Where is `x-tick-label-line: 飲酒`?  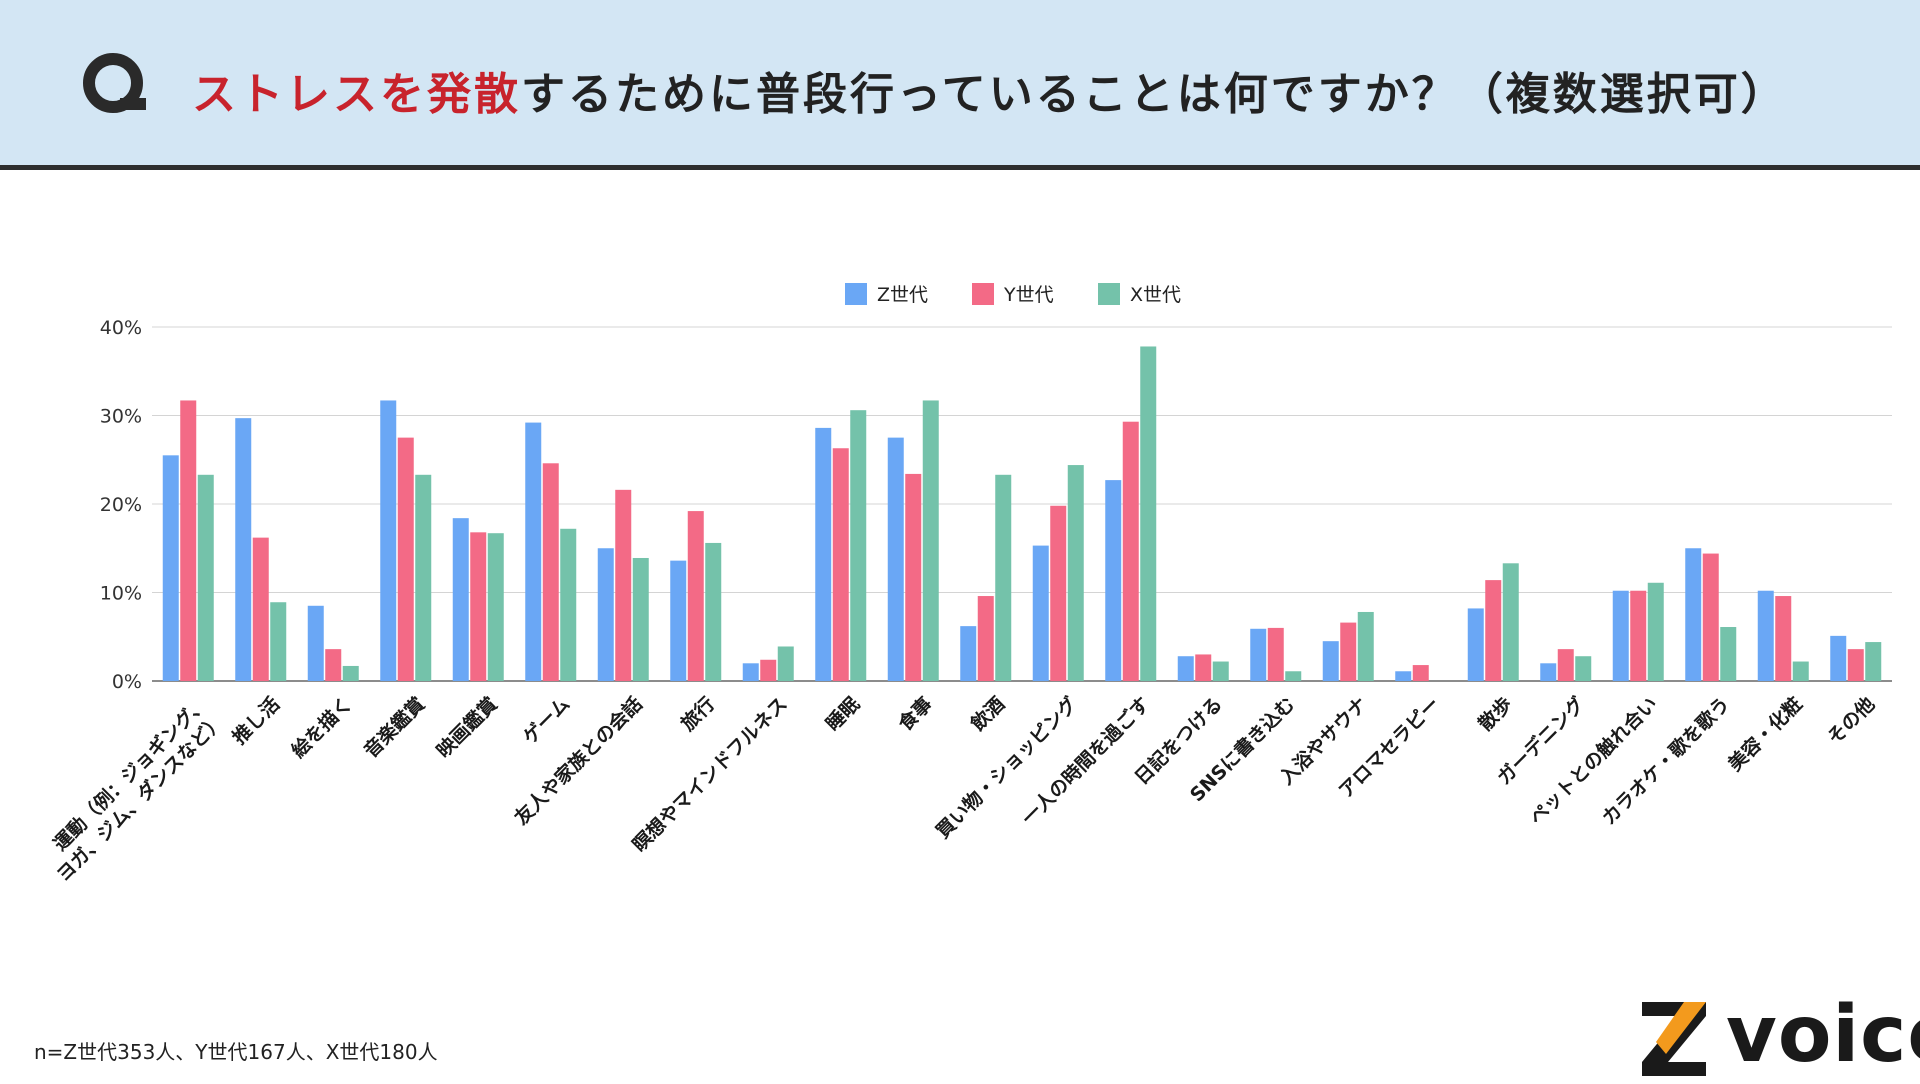 x-tick-label-line: 飲酒 is located at coordinates (987, 714).